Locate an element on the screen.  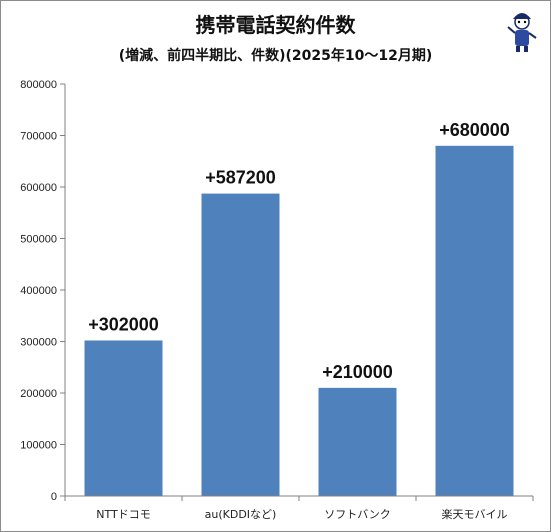
mascot-illustration is located at coordinates (522, 32).